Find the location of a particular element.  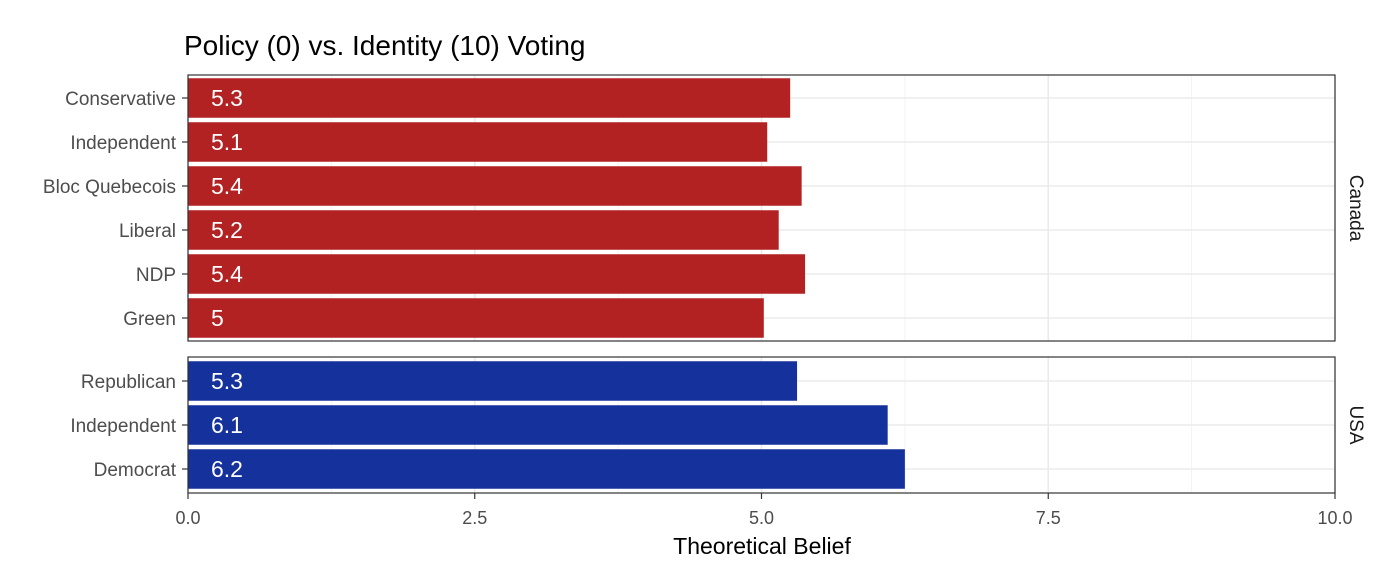

x-axis-title: Theoretical Belief is located at coordinates (762, 546).